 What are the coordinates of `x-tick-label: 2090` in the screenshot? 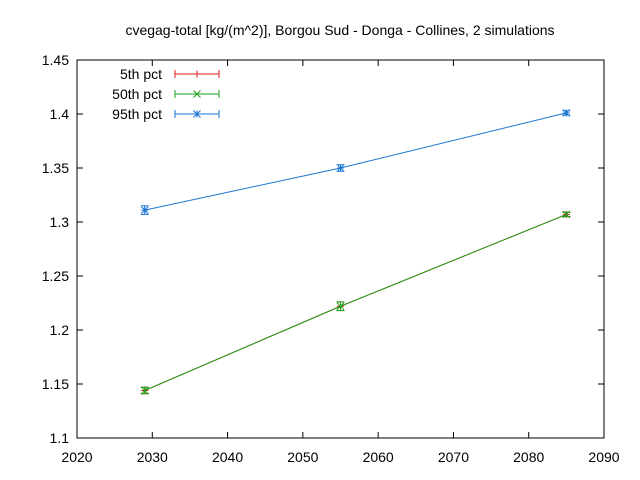 It's located at (603, 457).